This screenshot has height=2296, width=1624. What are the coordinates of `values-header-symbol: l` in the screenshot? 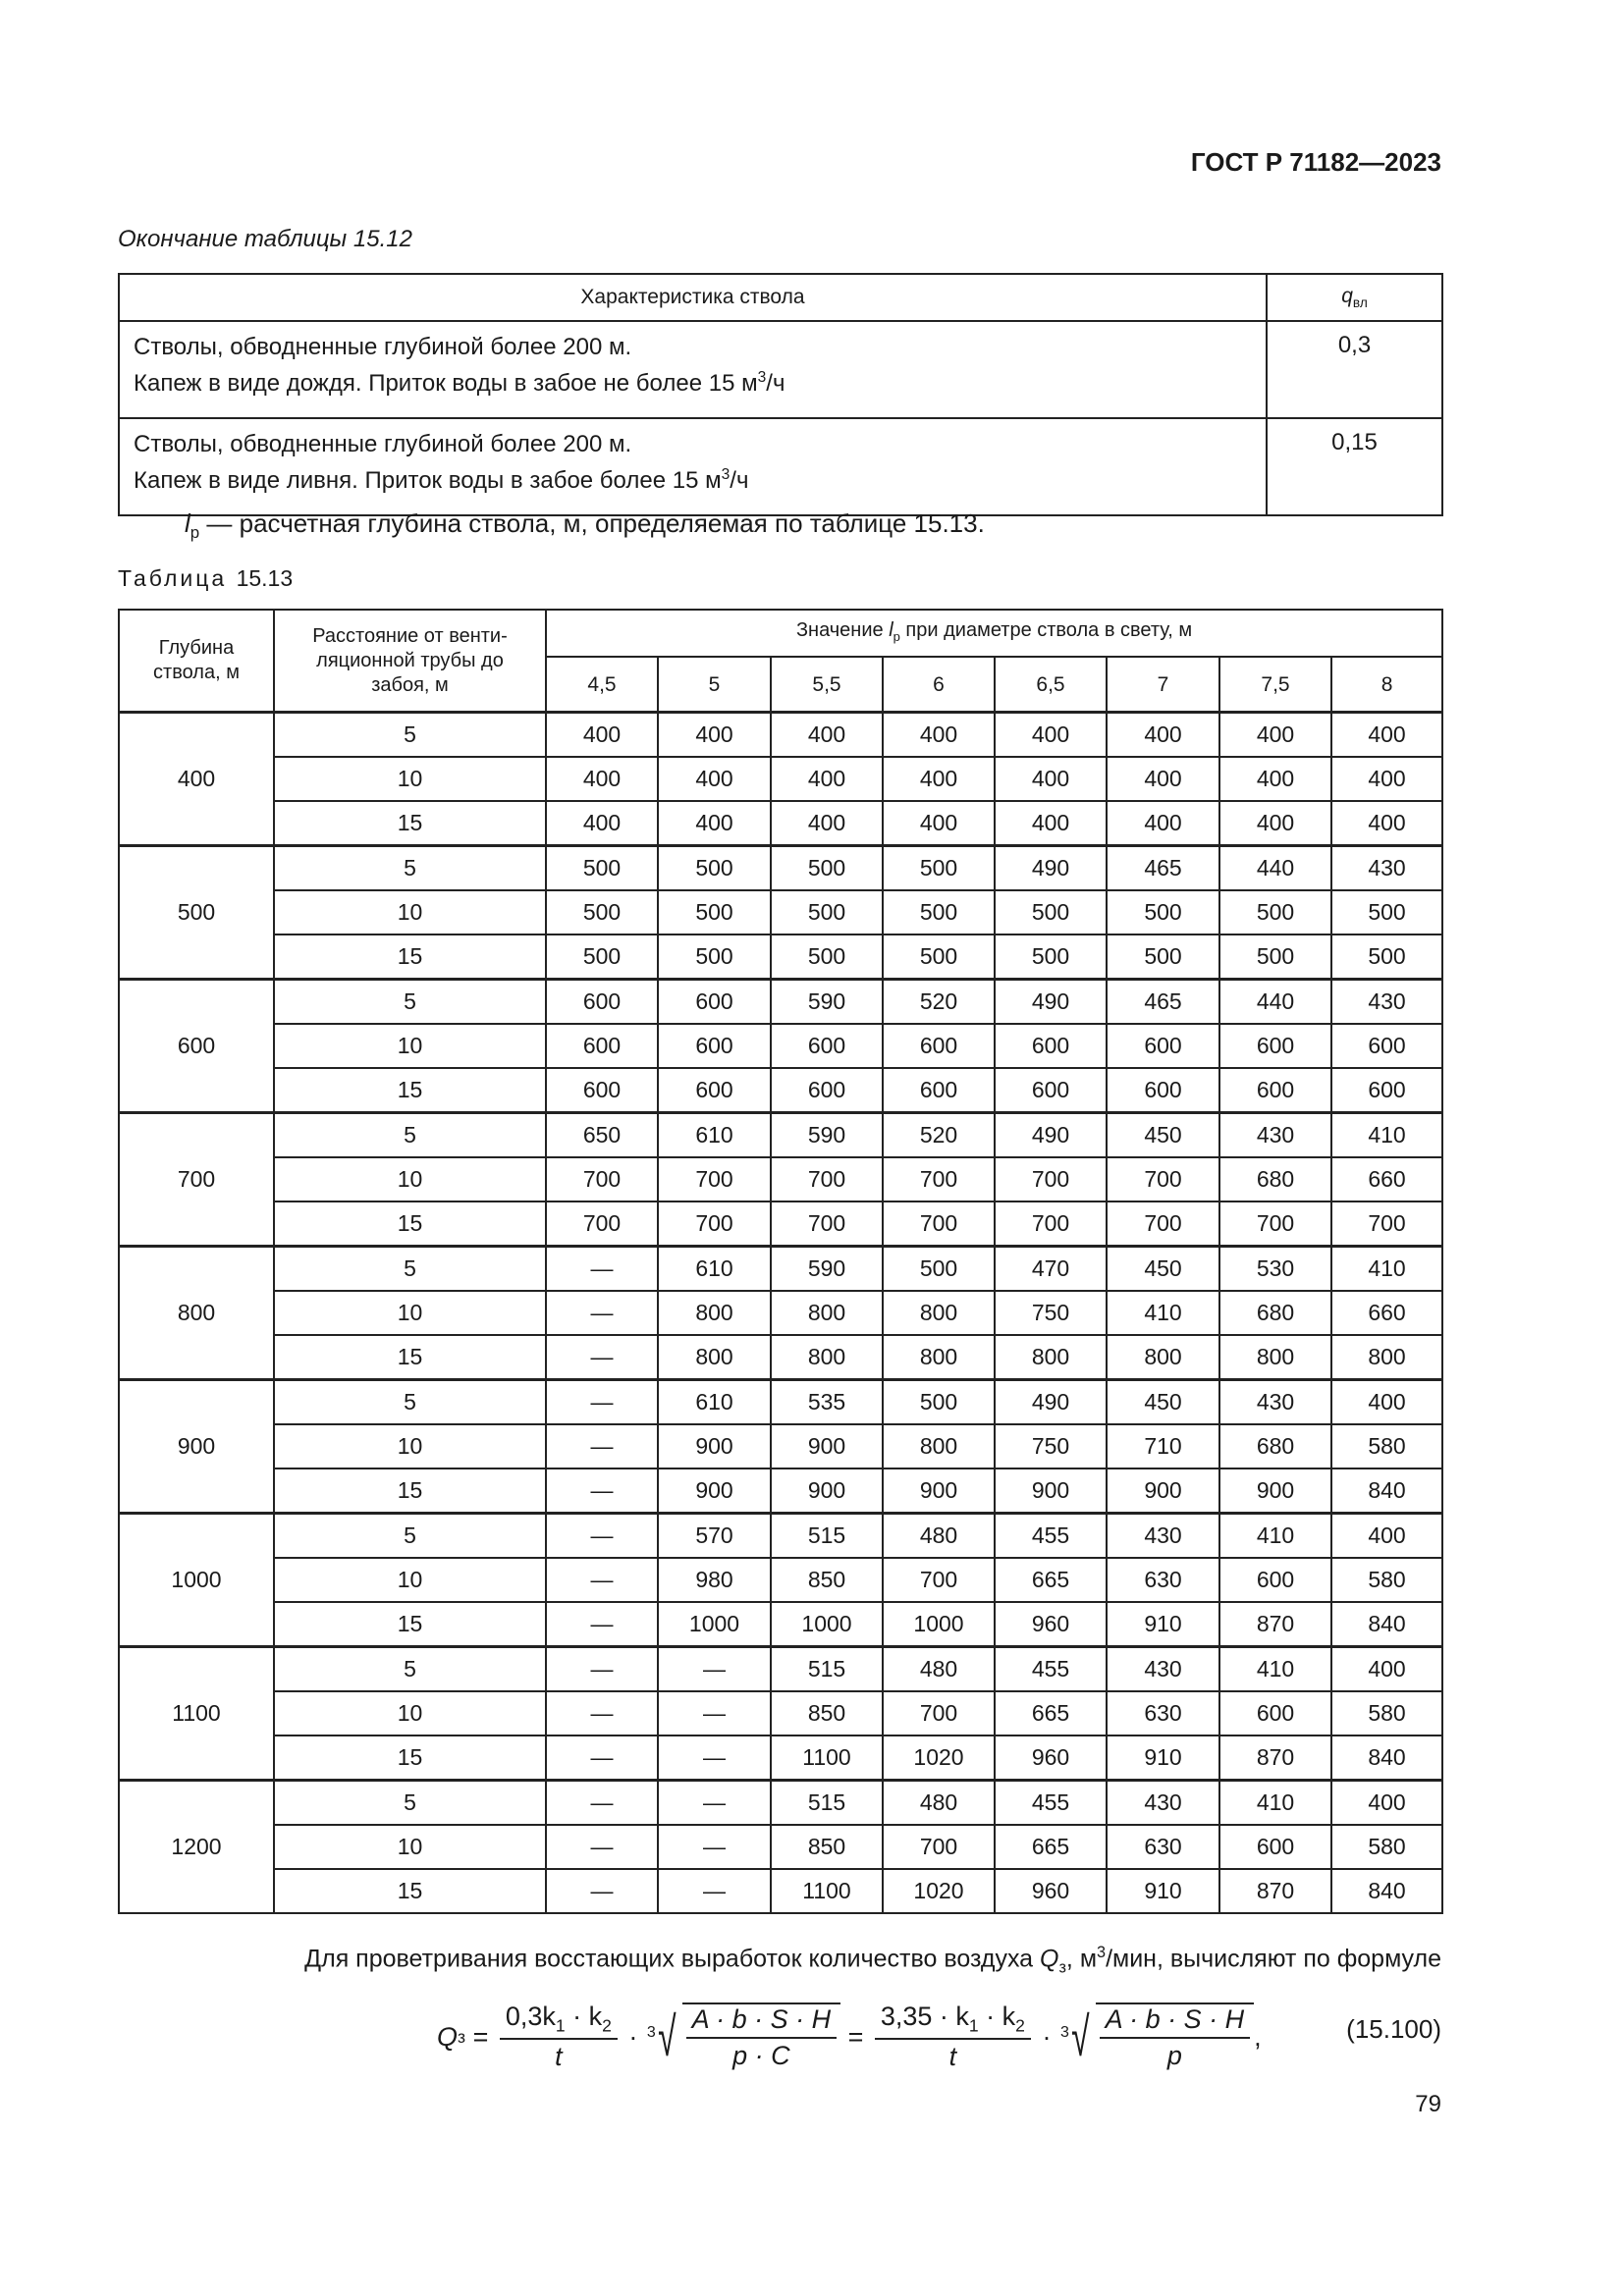 It's located at (891, 629).